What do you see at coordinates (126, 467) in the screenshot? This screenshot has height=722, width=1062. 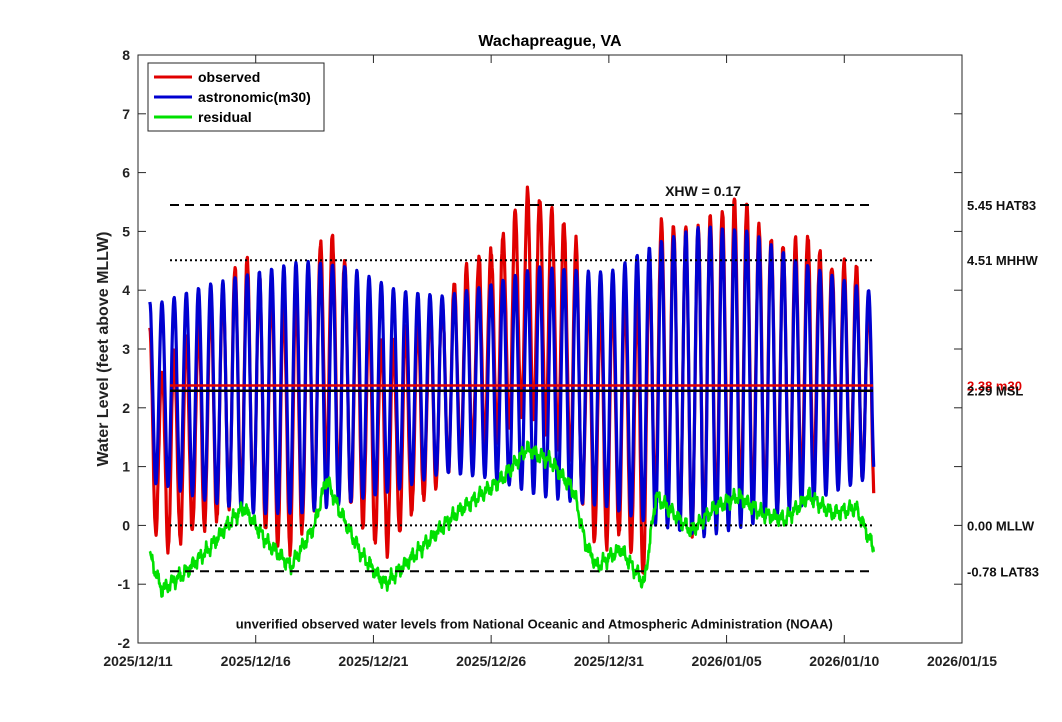 I see `y-tick-label-3: 1` at bounding box center [126, 467].